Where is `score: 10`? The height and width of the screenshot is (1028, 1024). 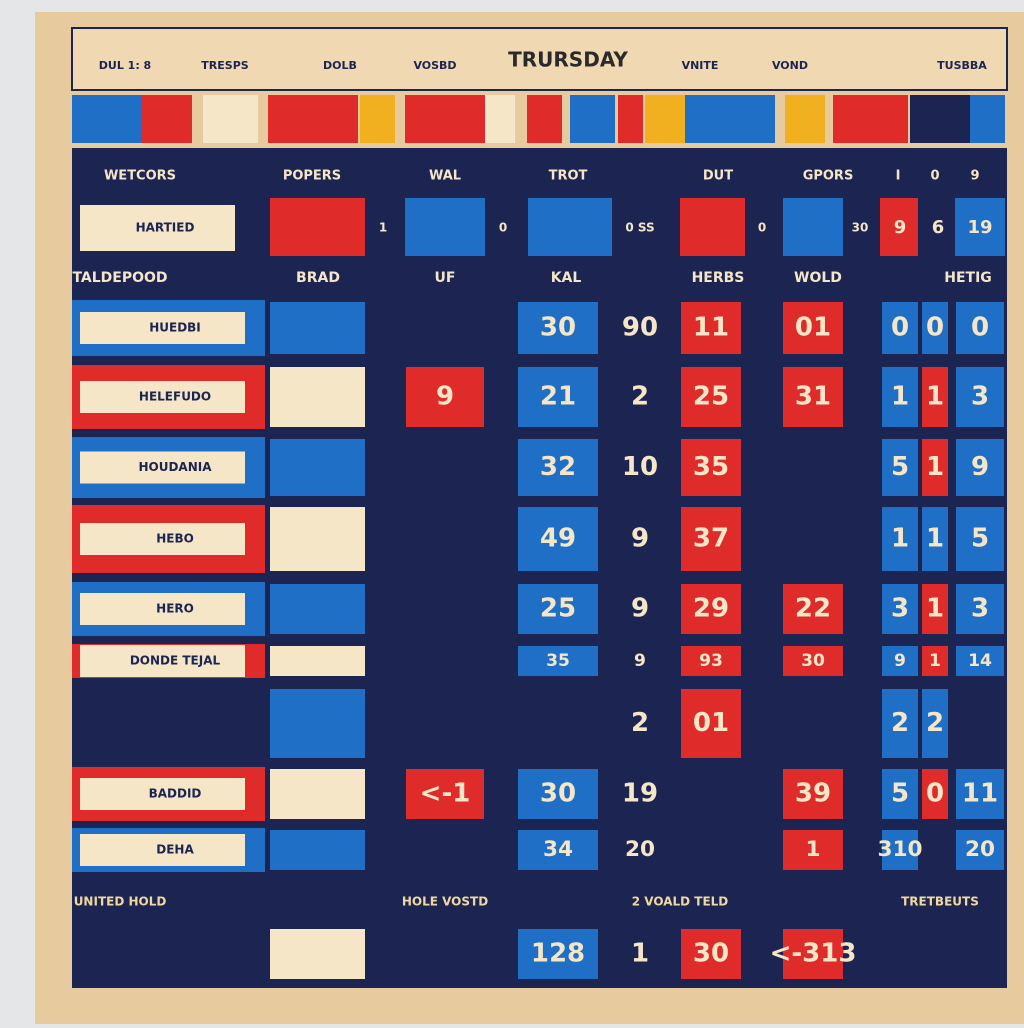 score: 10 is located at coordinates (640, 467).